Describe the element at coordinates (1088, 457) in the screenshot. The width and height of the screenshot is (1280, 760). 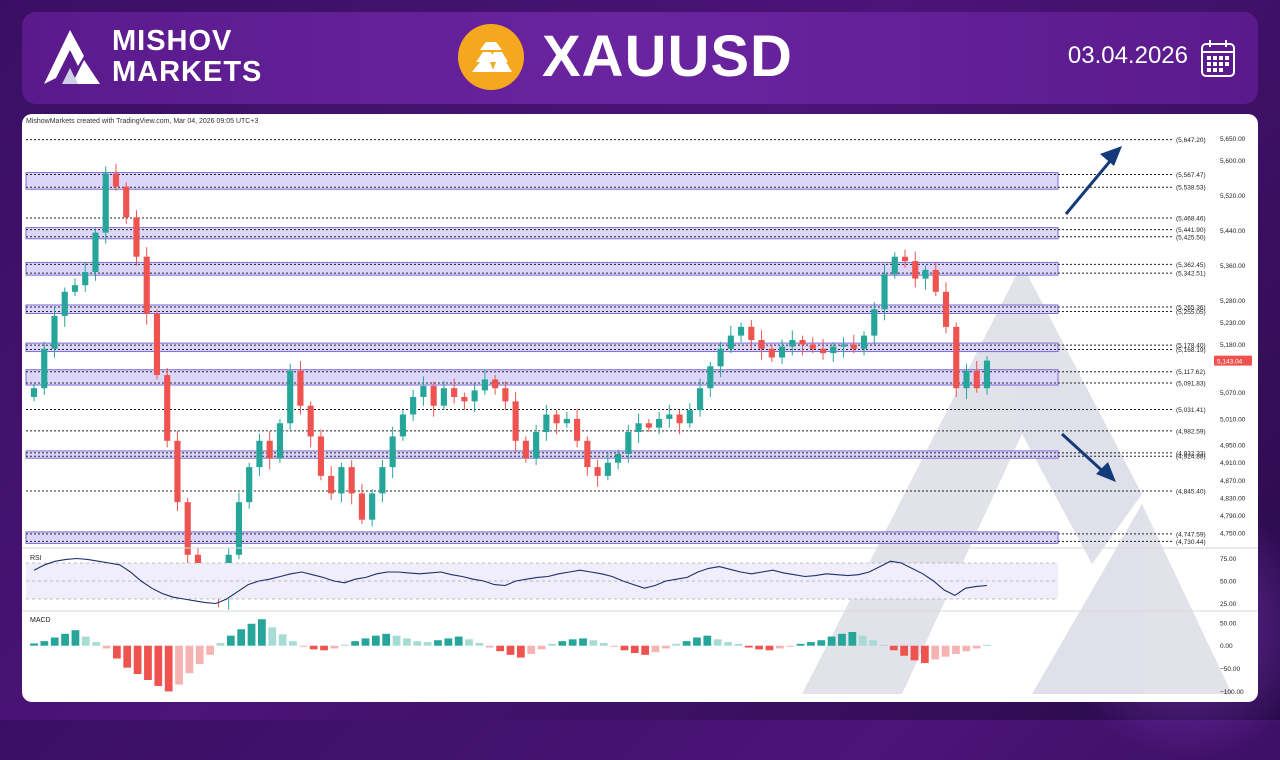
I see `down-arrow-icon` at that location.